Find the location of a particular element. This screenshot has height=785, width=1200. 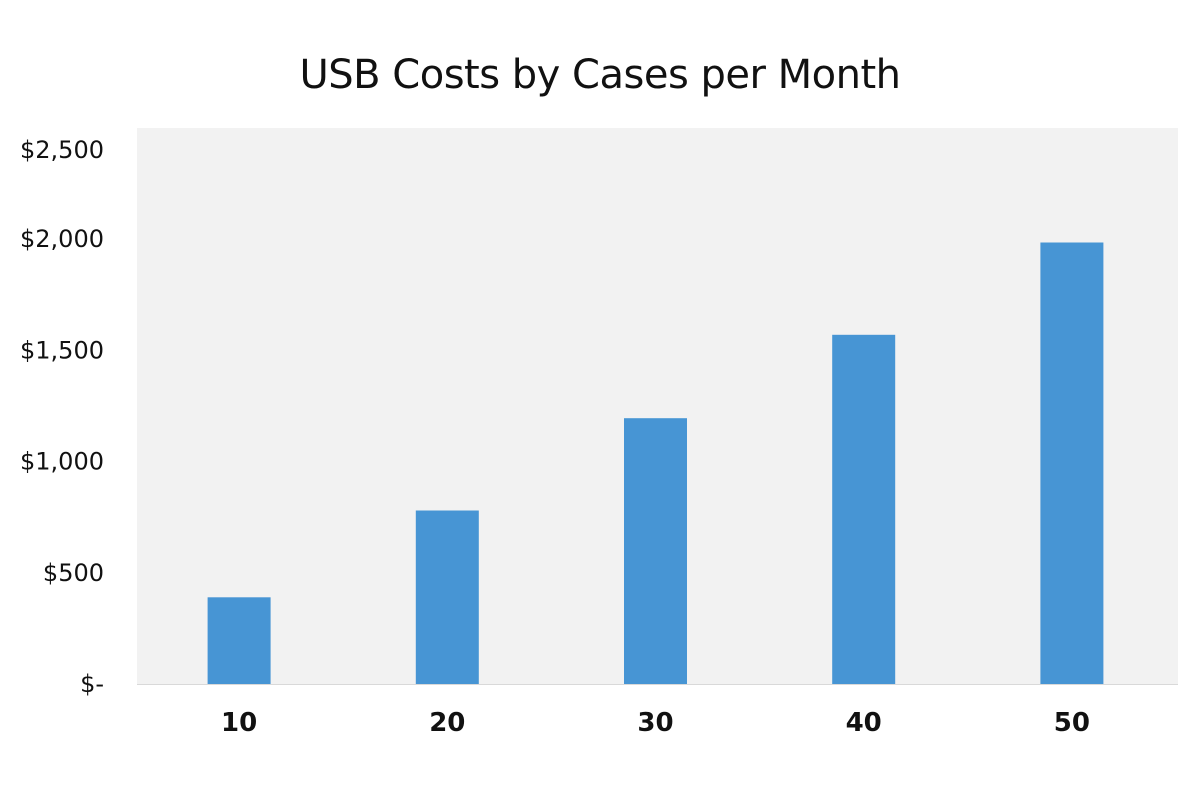

x-tick-label: 50 is located at coordinates (1072, 723).